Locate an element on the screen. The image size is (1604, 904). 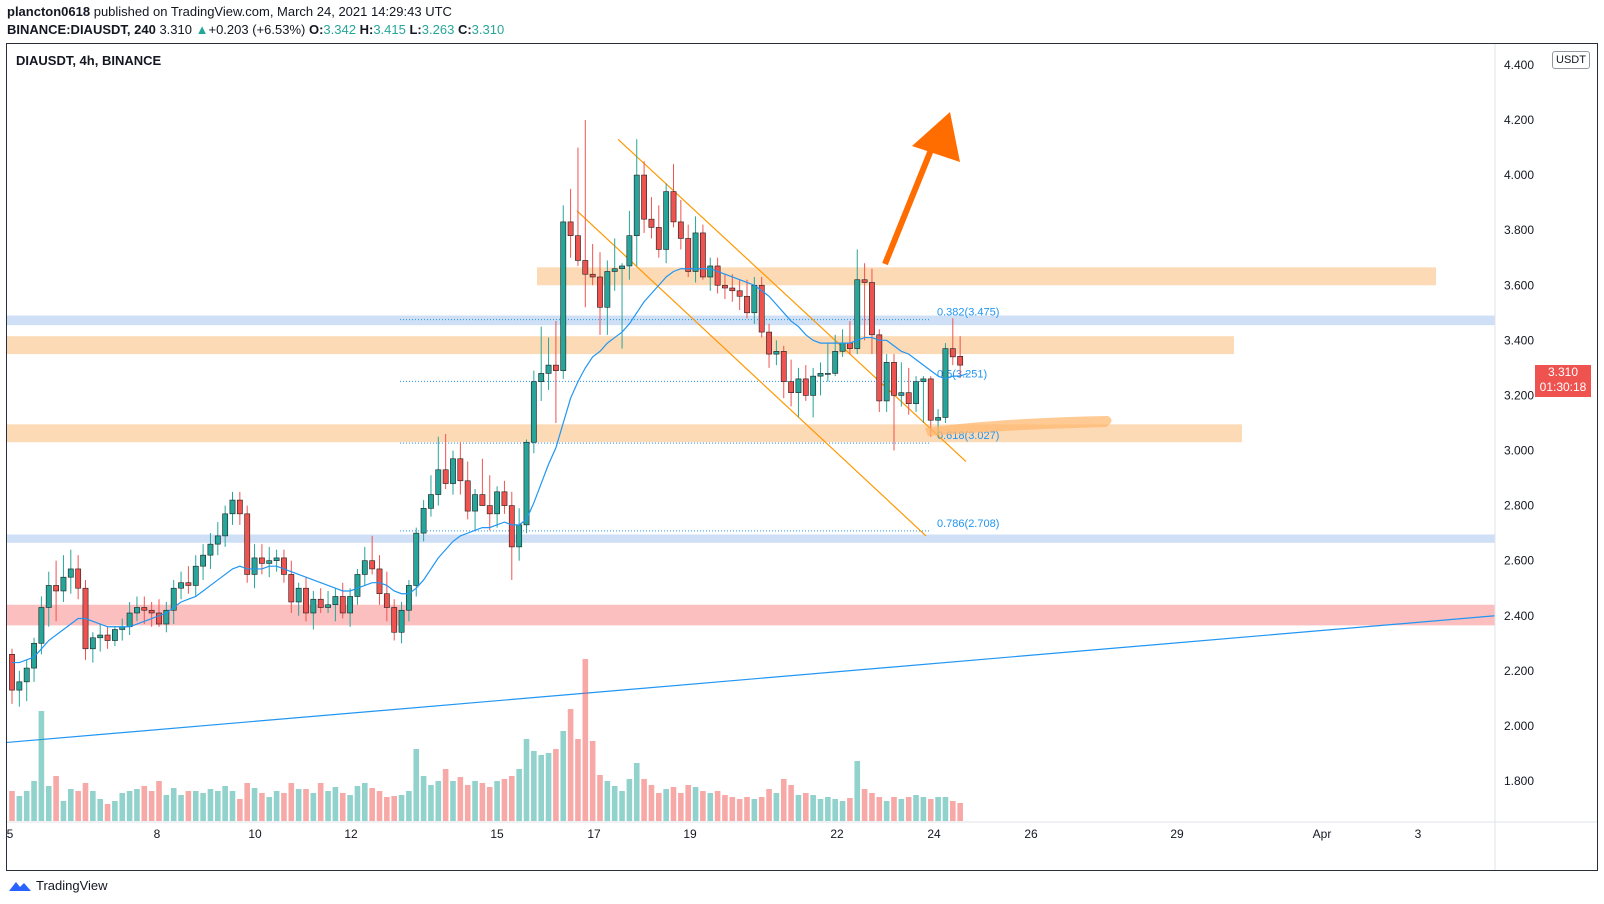
publisher-name: plancton0618 is located at coordinates (49, 11).